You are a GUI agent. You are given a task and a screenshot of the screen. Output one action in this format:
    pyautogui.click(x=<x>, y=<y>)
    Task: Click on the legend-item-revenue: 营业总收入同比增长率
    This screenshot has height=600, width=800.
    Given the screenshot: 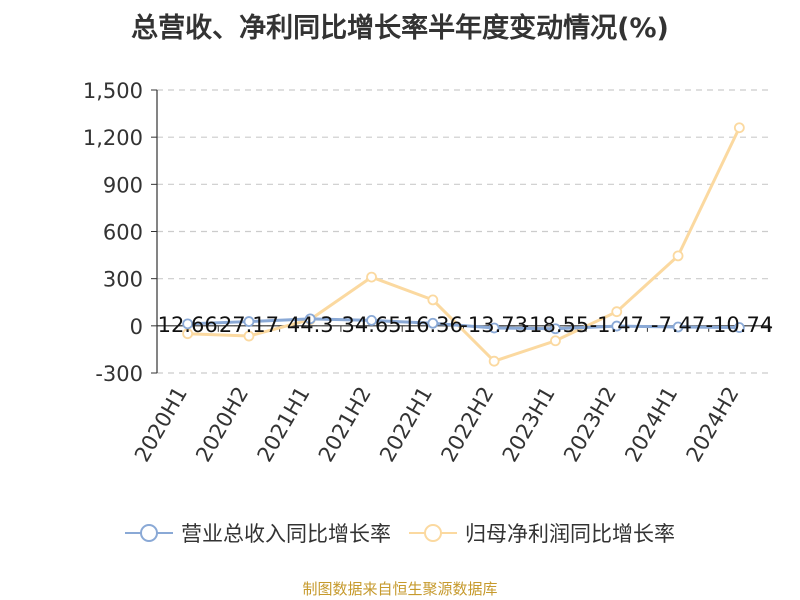 What is the action you would take?
    pyautogui.click(x=258, y=533)
    